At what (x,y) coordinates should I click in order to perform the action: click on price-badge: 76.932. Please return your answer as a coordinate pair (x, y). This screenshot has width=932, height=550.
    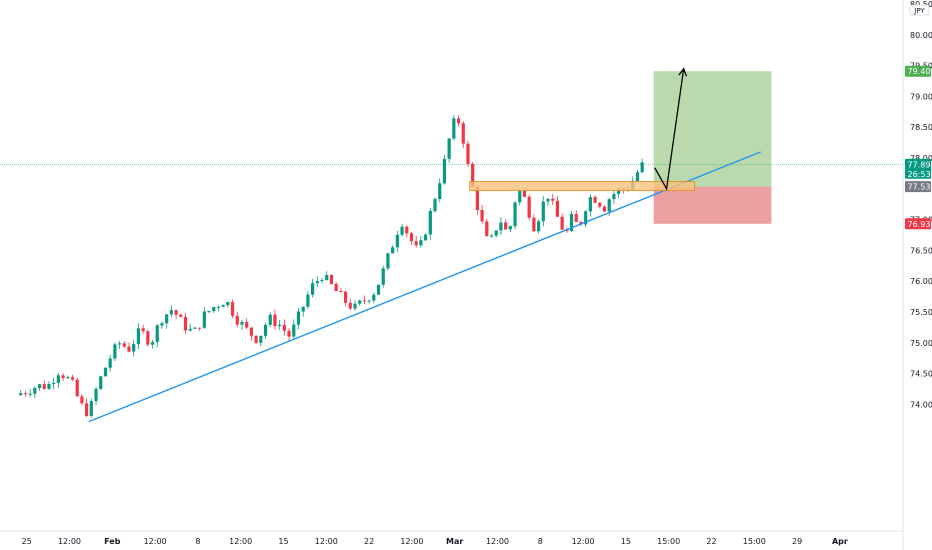
    Looking at the image, I should click on (918, 224).